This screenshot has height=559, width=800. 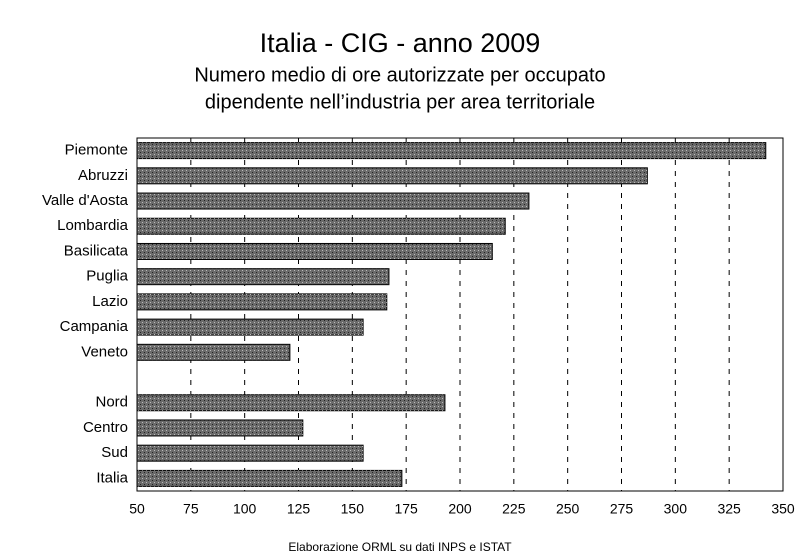 I want to click on x-tick-label: 275, so click(x=622, y=509).